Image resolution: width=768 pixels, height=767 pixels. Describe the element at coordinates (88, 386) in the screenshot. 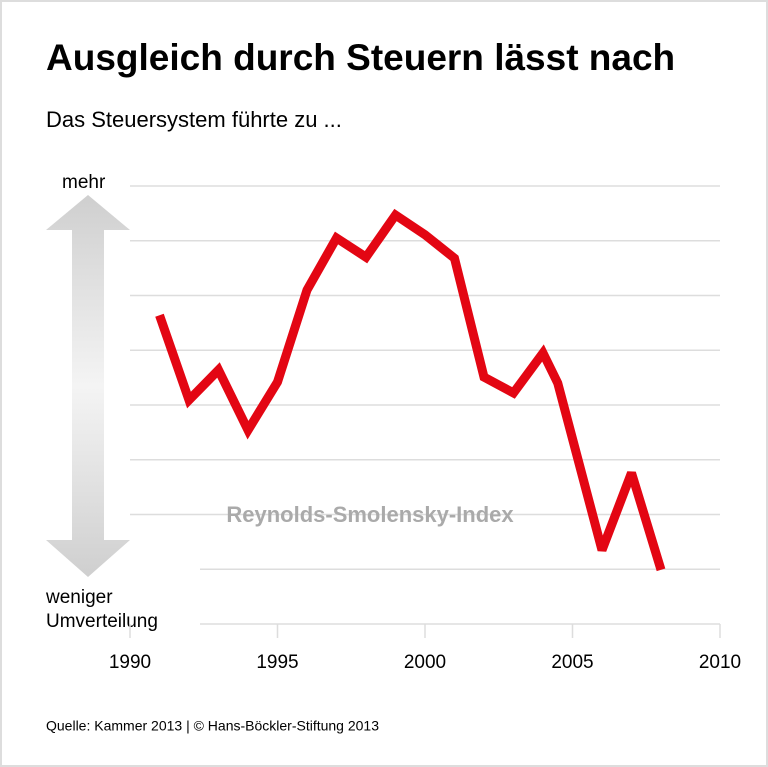

I see `arrow` at that location.